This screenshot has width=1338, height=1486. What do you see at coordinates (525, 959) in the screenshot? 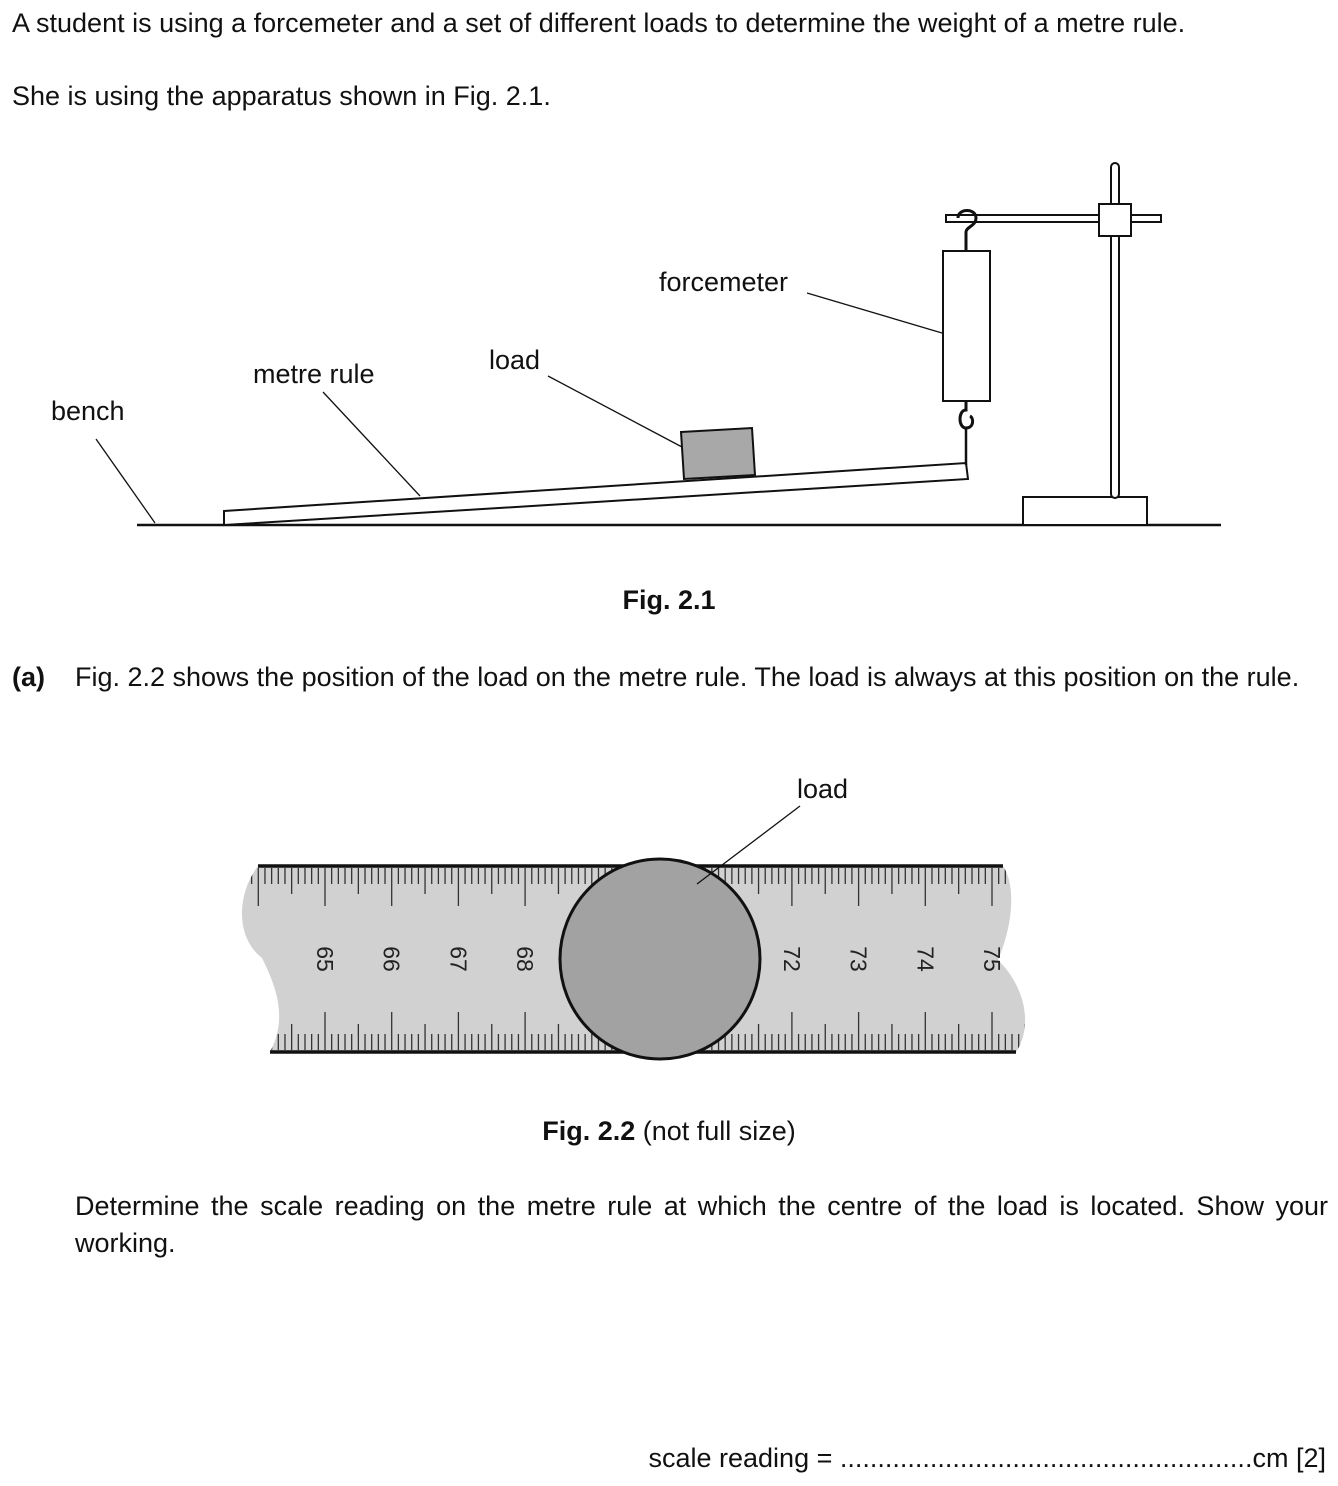
I see `ruler-number: 68` at bounding box center [525, 959].